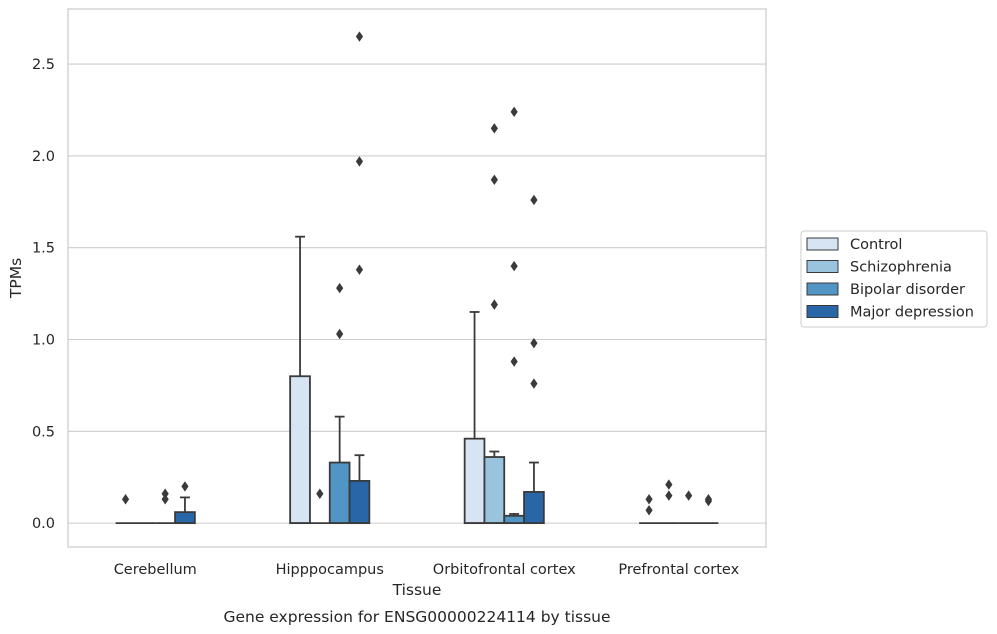 This screenshot has height=634, width=997. Describe the element at coordinates (43, 341) in the screenshot. I see `y-tick-label: 1.0` at that location.